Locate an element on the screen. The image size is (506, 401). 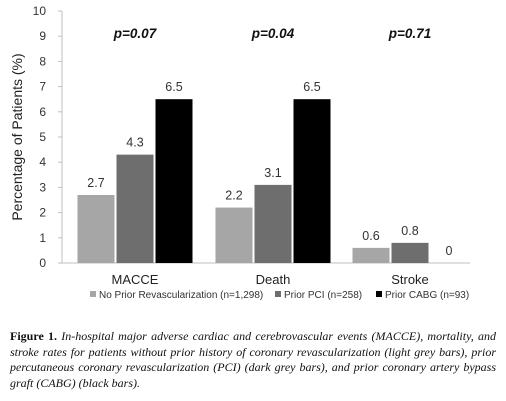
data-label: 4.3 is located at coordinates (134, 143).